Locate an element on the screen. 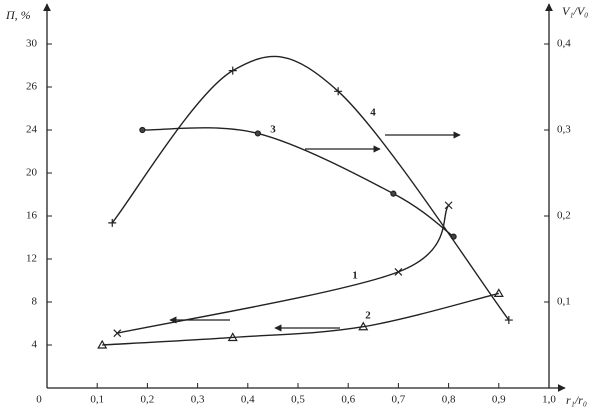 Image resolution: width=601 pixels, height=412 pixels. y2-axis-label: V₁/V₀ is located at coordinates (575, 11).